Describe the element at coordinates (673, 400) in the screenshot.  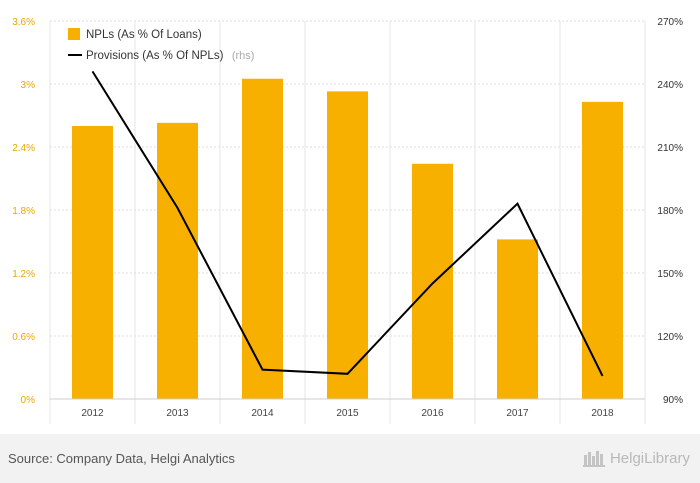
I see `y-right-tick-label: 90%` at that location.